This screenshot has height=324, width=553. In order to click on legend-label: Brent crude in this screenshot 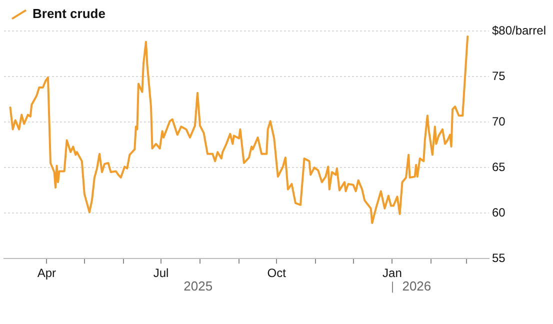, I will do `click(69, 14)`.